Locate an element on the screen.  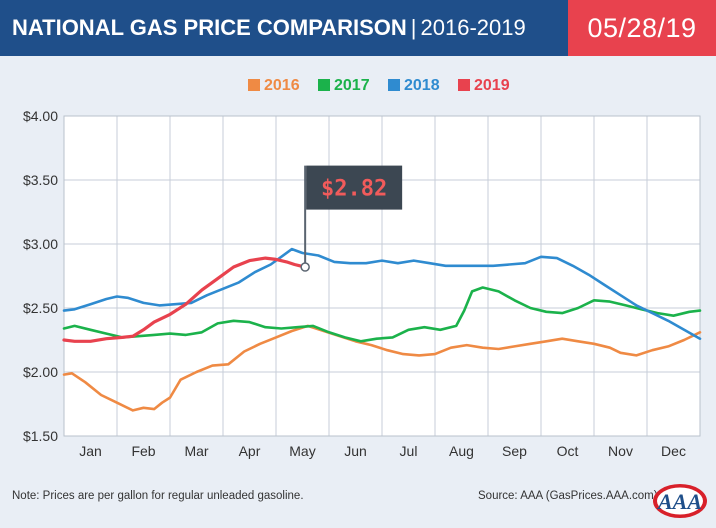
x-tick-label: Aug is located at coordinates (461, 451).